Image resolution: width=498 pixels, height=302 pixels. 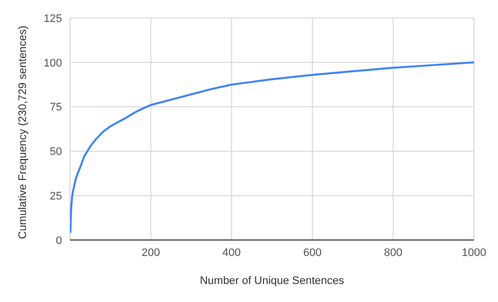 I want to click on x-tick-label: 200, so click(x=151, y=252).